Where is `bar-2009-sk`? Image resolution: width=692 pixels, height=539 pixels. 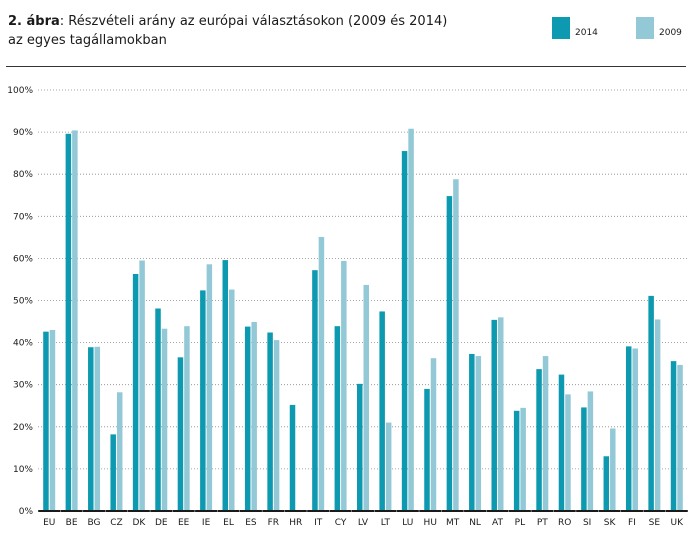
bar-2009-sk is located at coordinates (613, 469).